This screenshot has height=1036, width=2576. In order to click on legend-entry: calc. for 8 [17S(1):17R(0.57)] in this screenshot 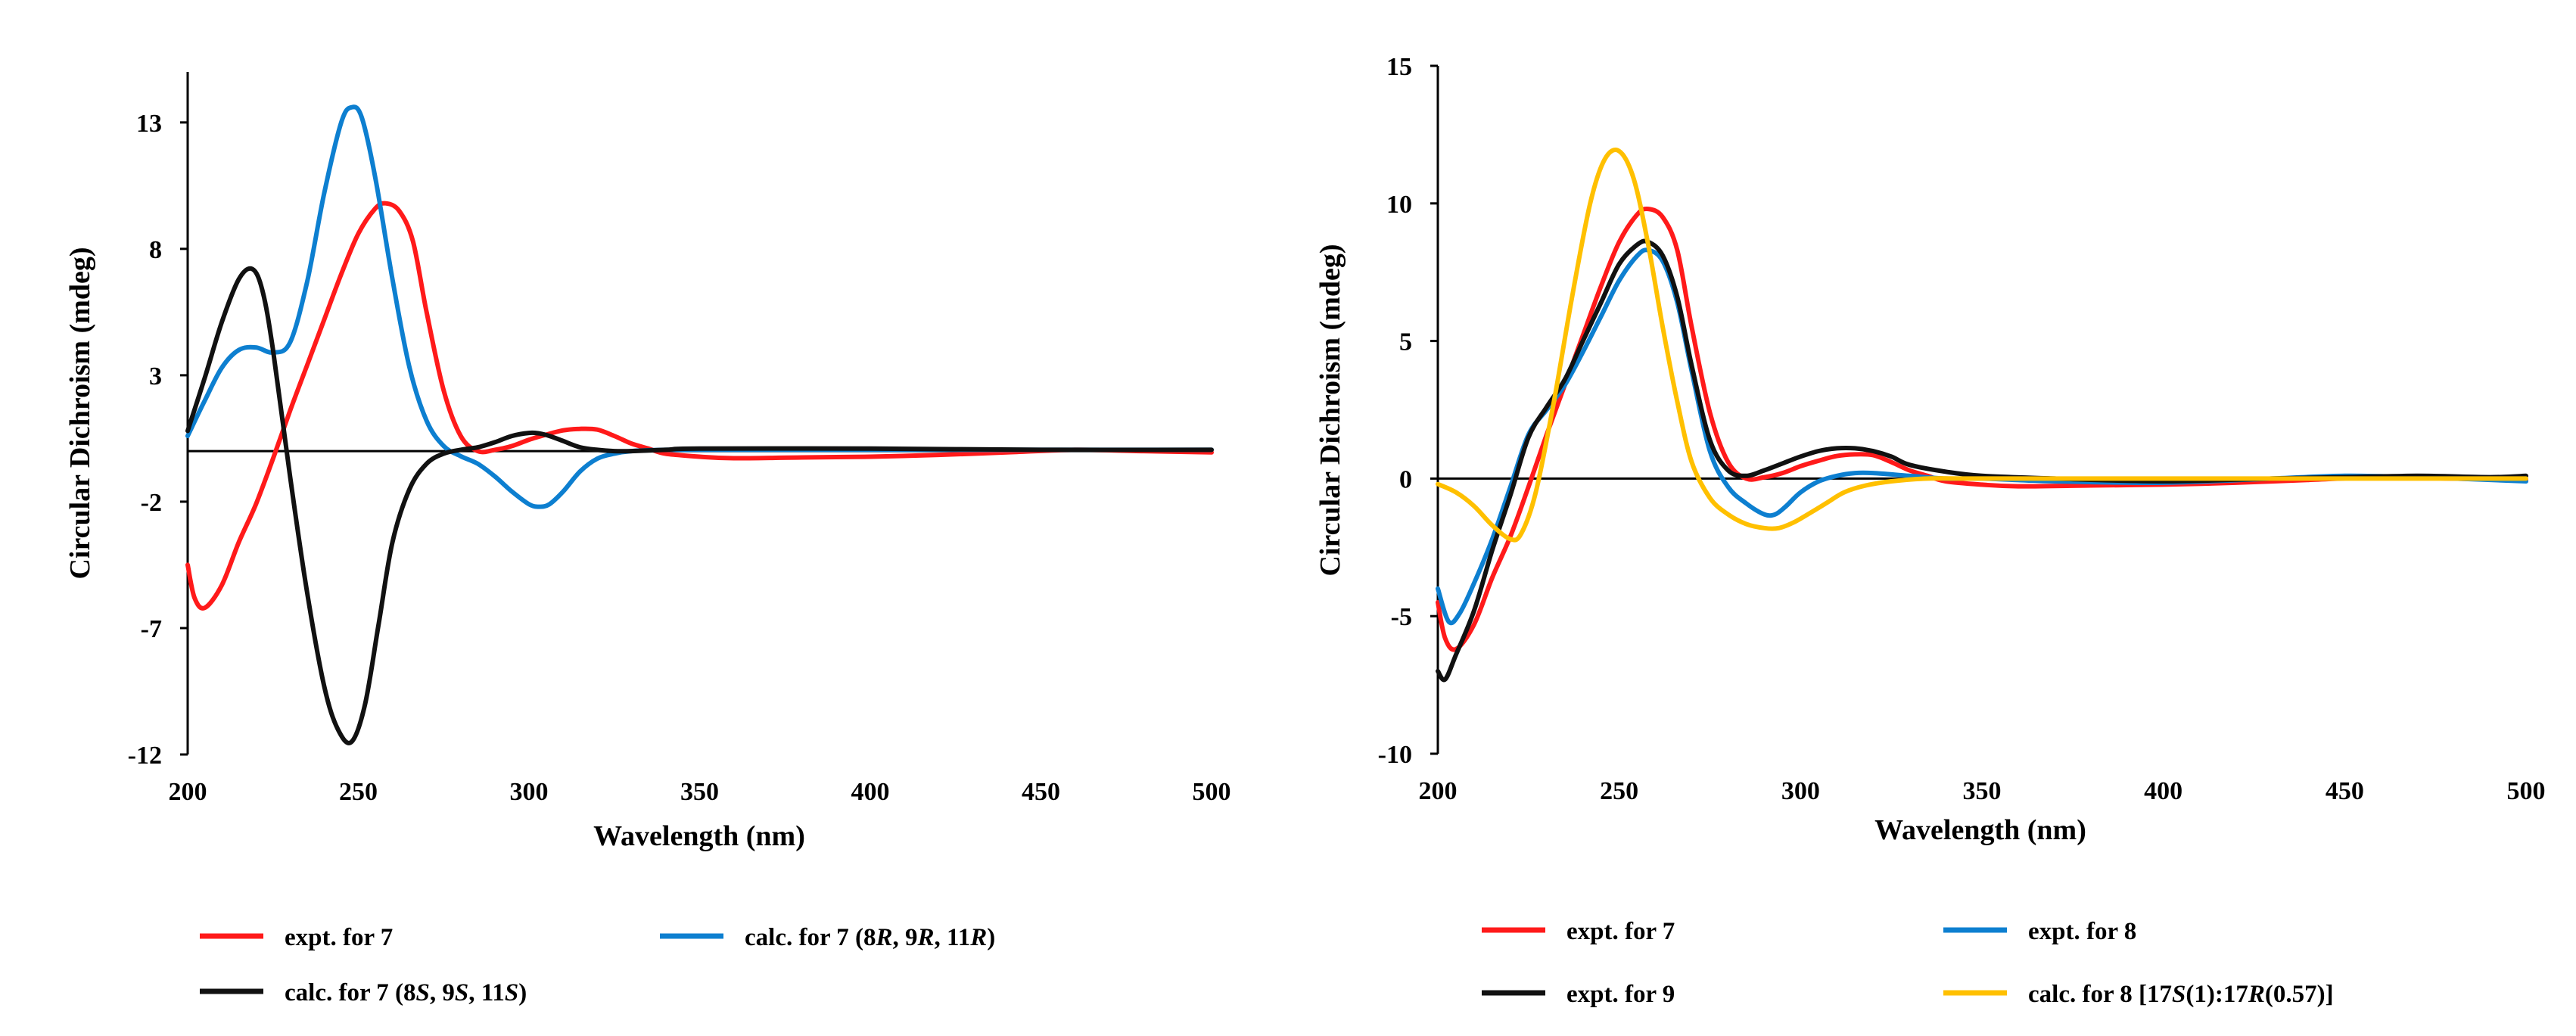, I will do `click(2138, 994)`.